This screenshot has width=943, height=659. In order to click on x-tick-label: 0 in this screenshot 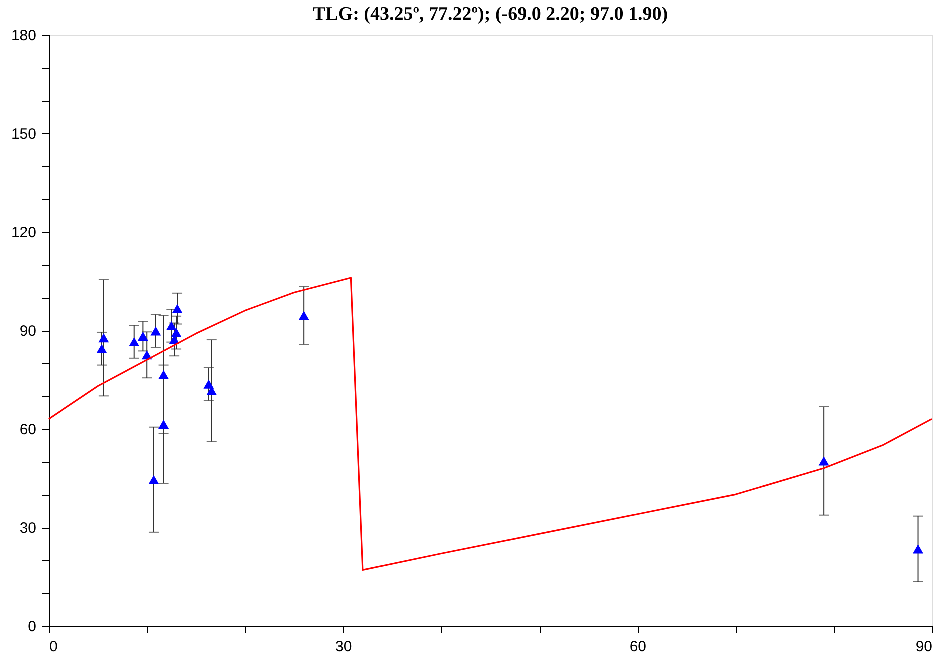, I will do `click(54, 647)`.